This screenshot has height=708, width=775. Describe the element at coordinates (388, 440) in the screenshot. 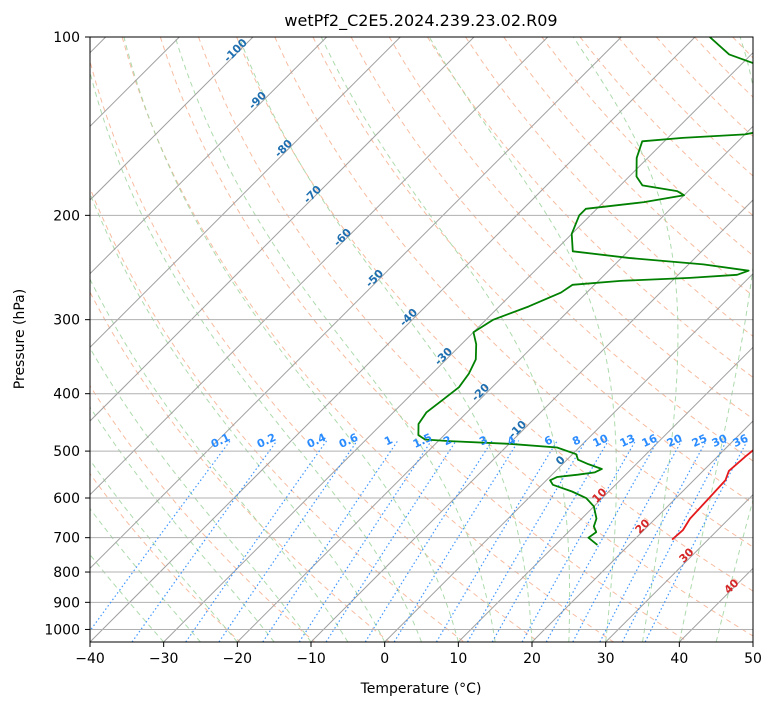

I see `mixing-ratio-label: 1` at that location.